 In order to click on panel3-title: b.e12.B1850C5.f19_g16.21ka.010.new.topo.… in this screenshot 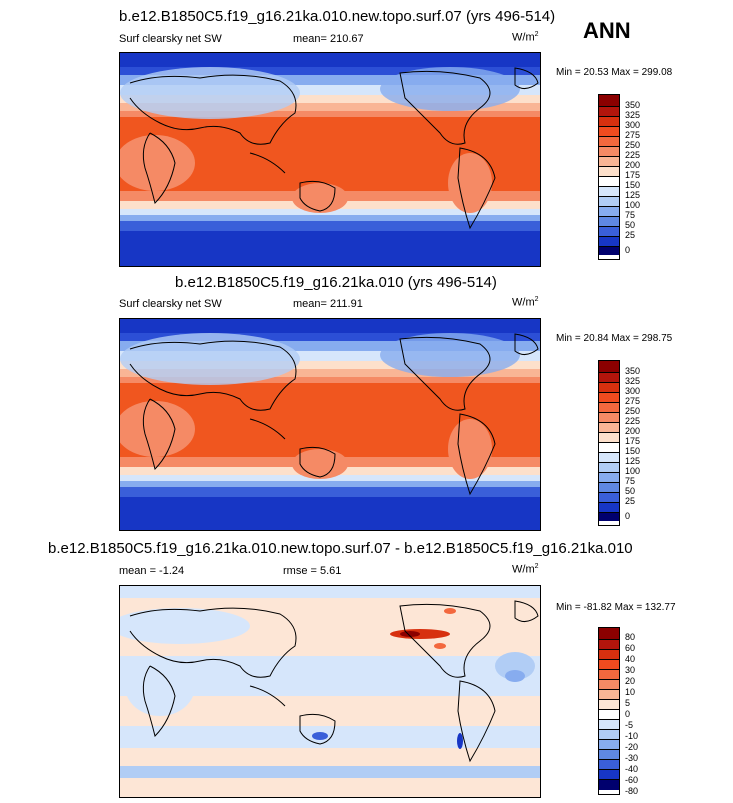, I will do `click(340, 548)`.